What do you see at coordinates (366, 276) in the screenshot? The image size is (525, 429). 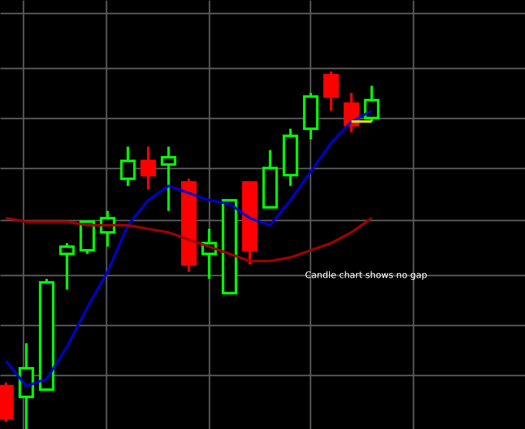 I see `annotation: Candle chart shows no gap` at bounding box center [366, 276].